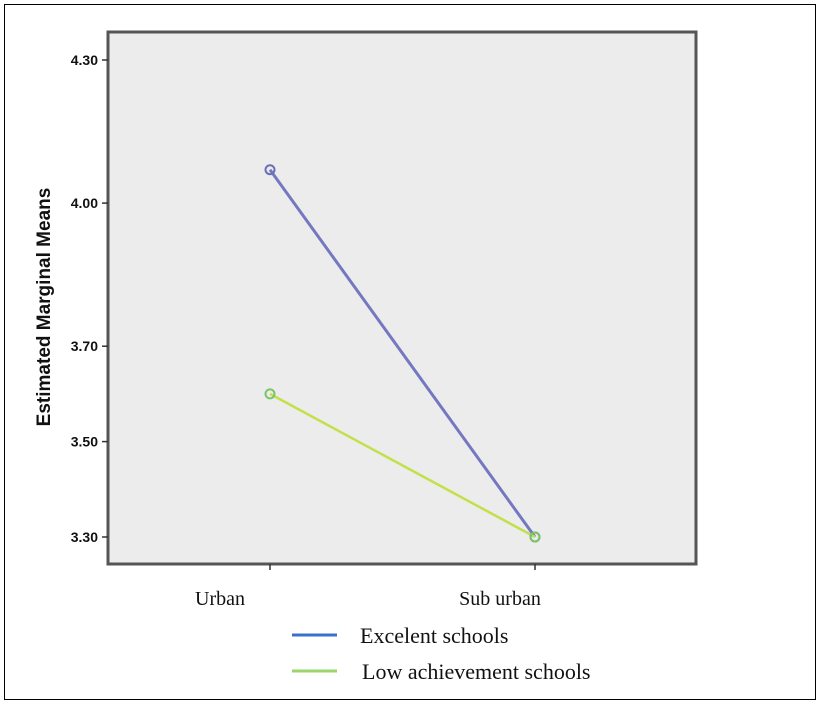 The image size is (821, 704). What do you see at coordinates (84, 60) in the screenshot?
I see `y-tick-label: 4.30` at bounding box center [84, 60].